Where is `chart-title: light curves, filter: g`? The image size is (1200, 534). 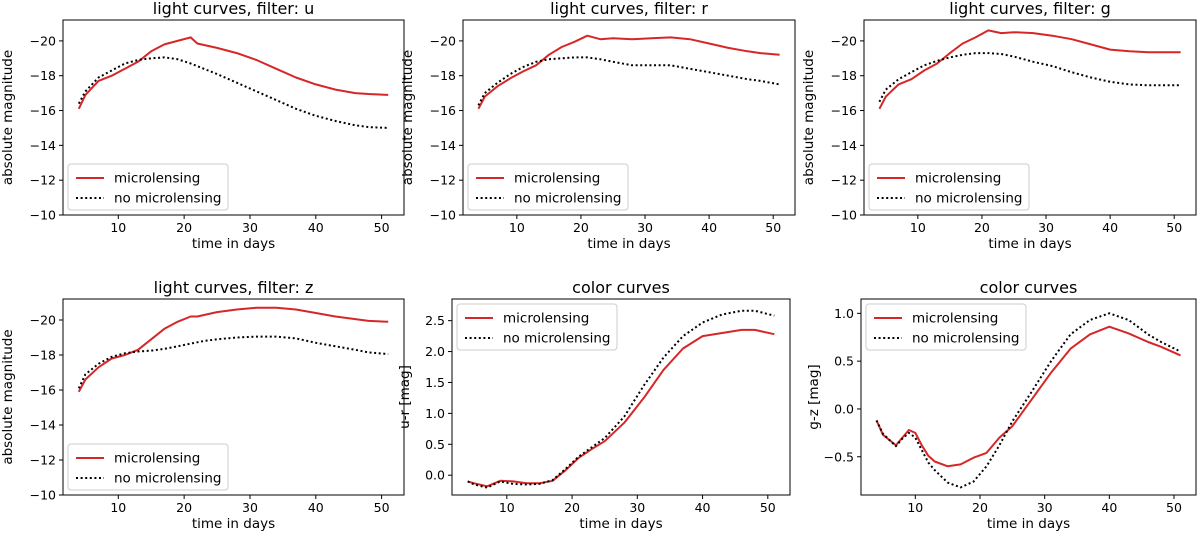
chart-title: light curves, filter: g is located at coordinates (1029, 9).